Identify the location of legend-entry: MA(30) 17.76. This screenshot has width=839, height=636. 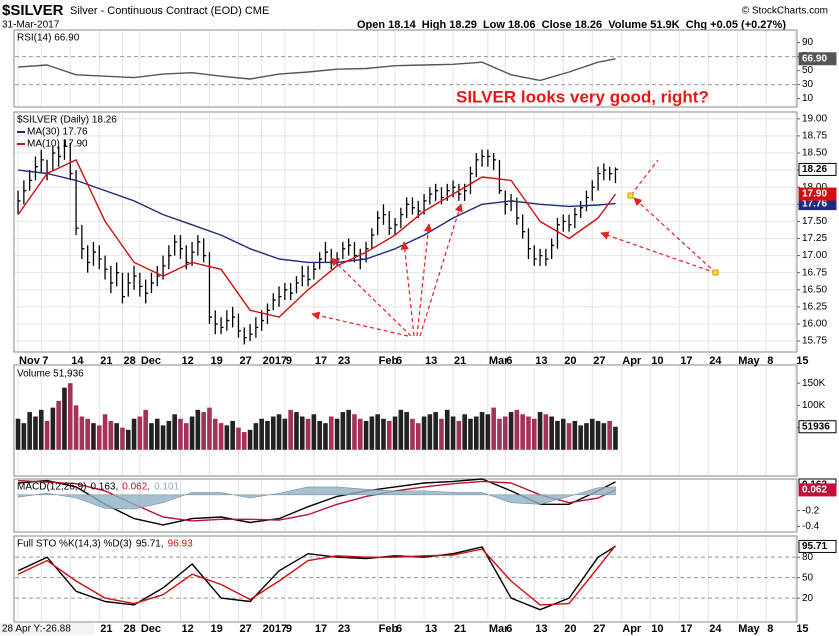
(57, 132).